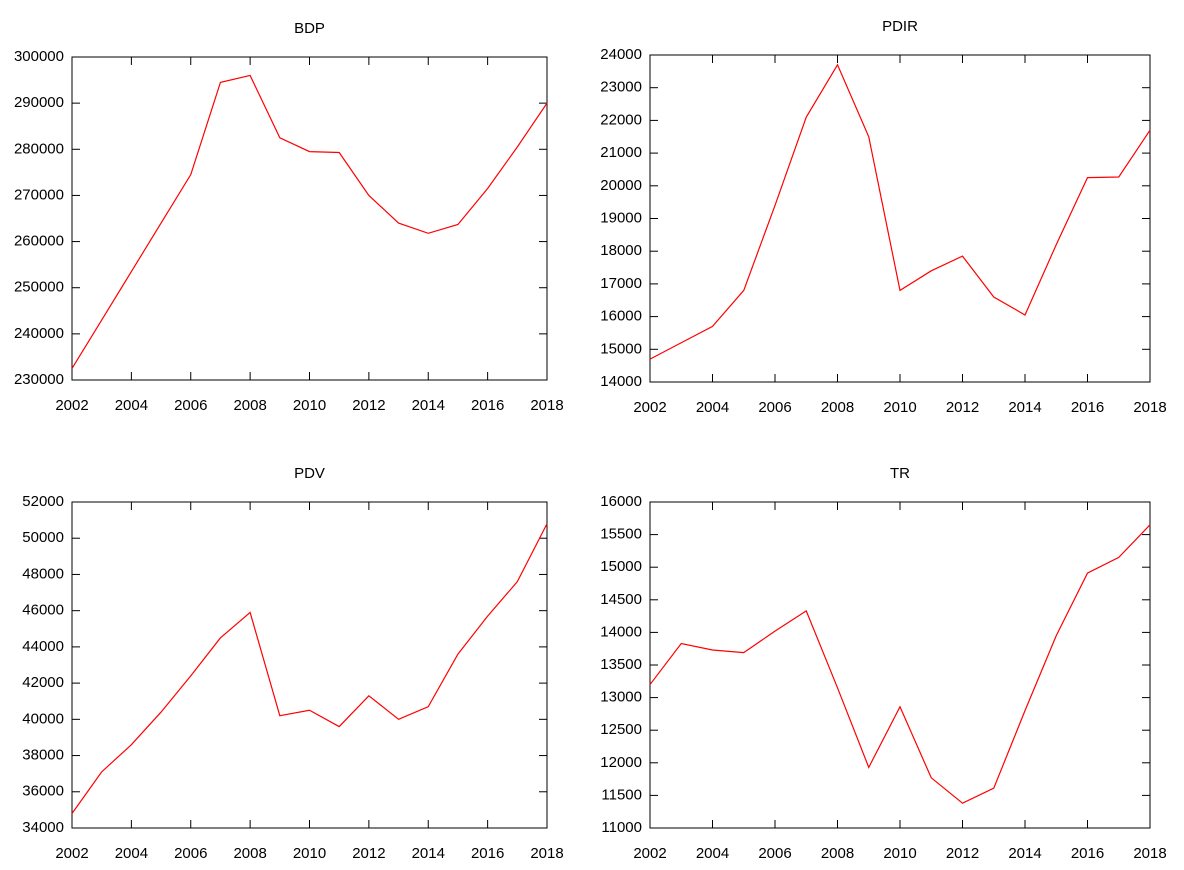 The width and height of the screenshot is (1184, 870). Describe the element at coordinates (39, 333) in the screenshot. I see `y-tick-label: 240000` at that location.